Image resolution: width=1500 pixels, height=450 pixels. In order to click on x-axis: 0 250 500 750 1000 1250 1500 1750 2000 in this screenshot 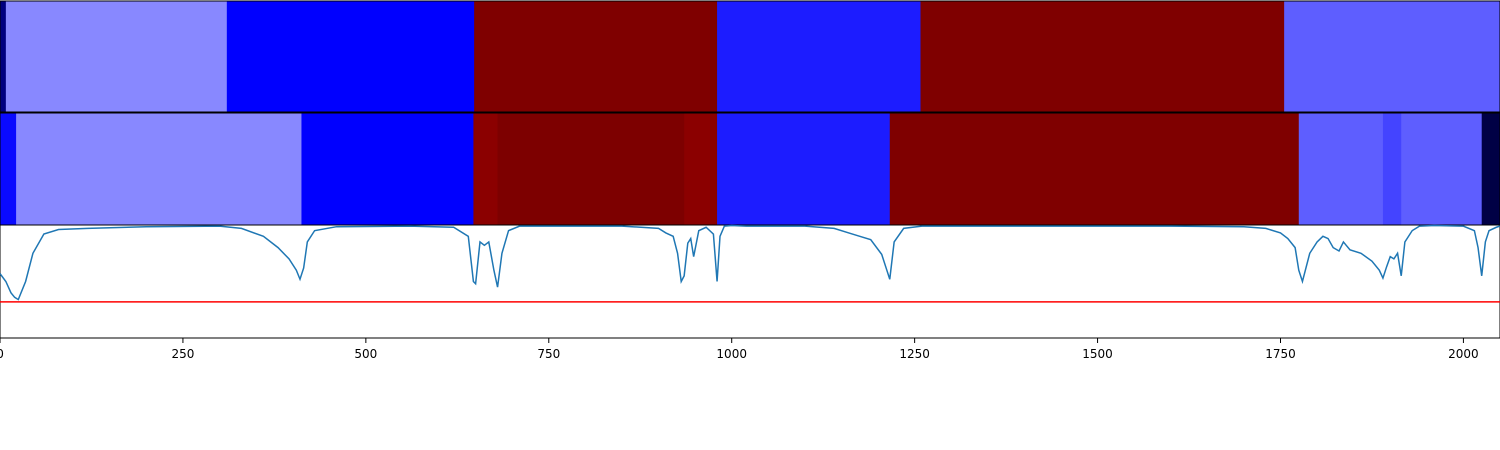, I will do `click(739, 349)`.